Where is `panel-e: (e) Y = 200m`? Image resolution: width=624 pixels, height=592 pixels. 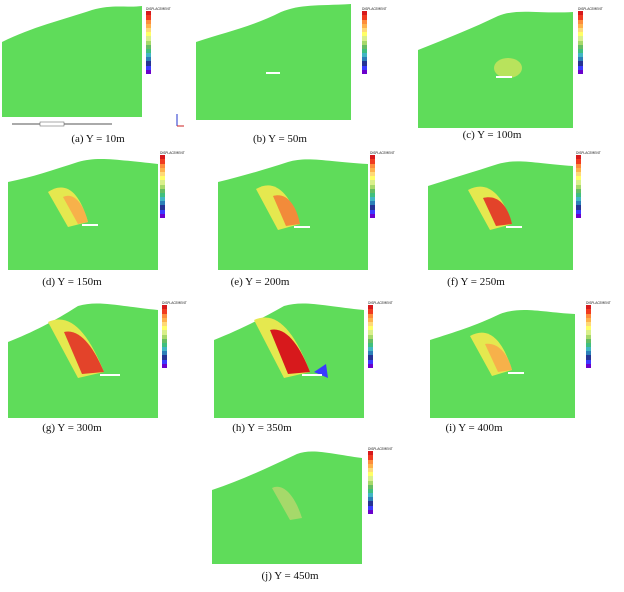
panel-e: (e) Y = 200m is located at coordinates (293, 221).